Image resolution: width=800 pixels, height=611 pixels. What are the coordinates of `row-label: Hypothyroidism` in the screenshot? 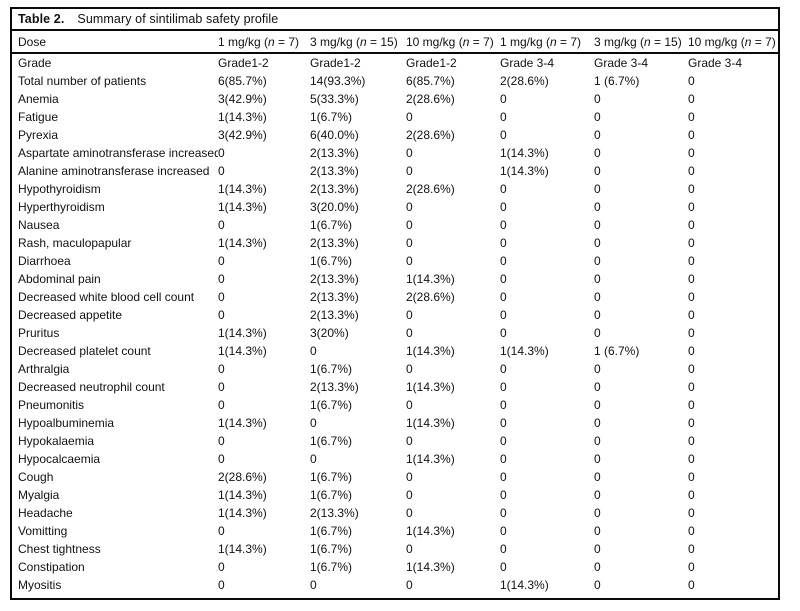 It's located at (59, 189).